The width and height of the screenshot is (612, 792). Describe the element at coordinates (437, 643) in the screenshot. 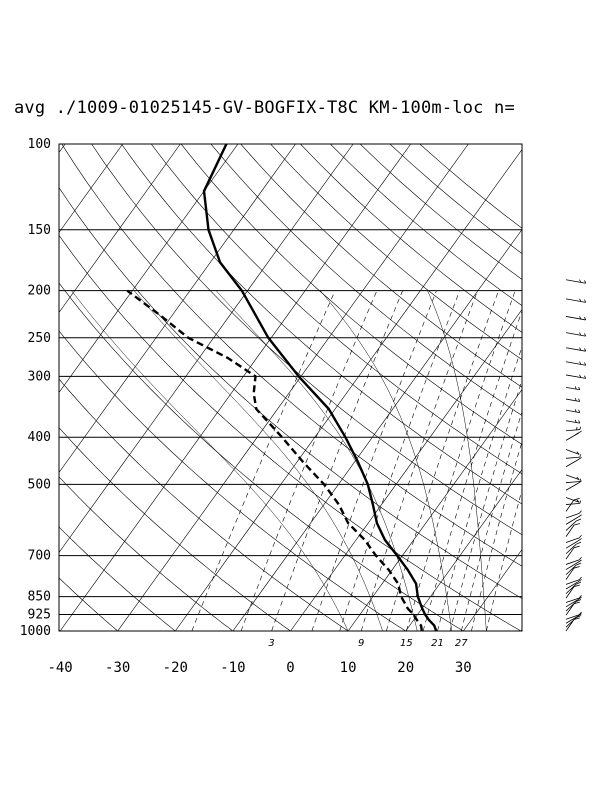

I see `mixing-ratio-label: 21` at that location.